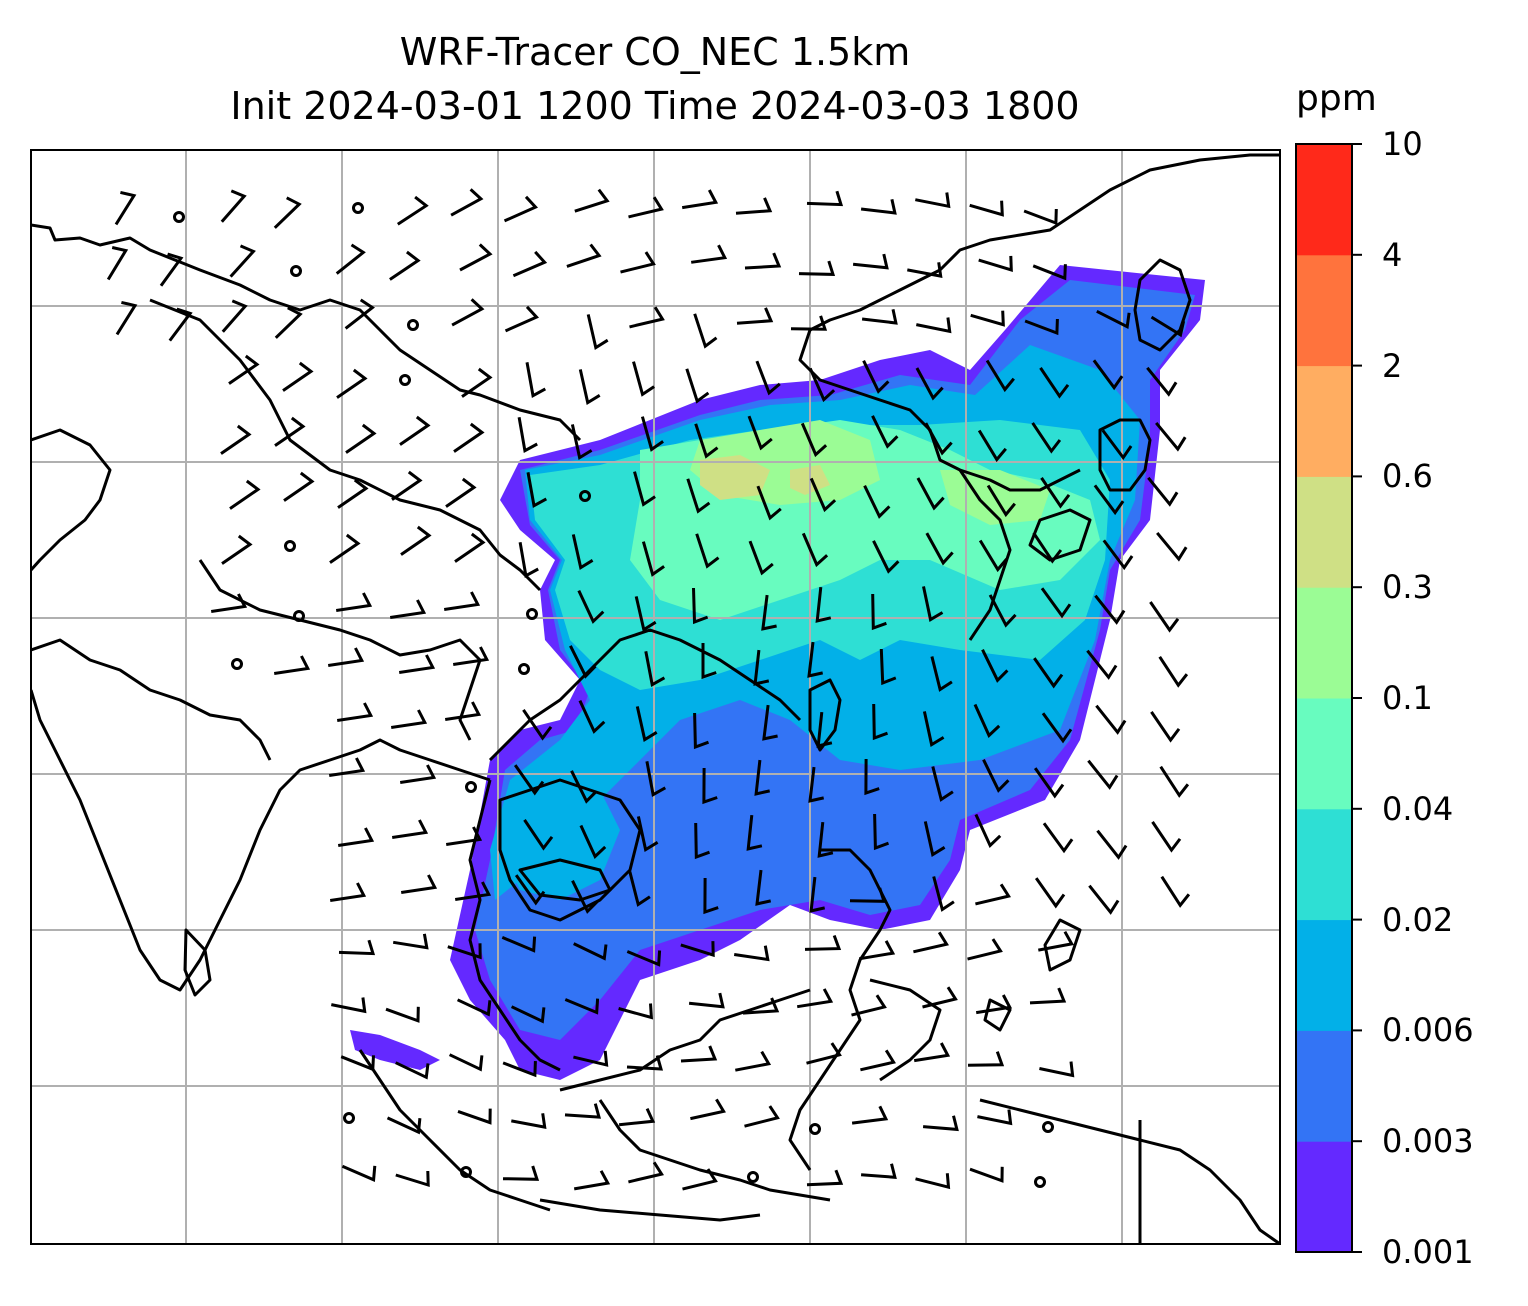  What do you see at coordinates (1428, 1141) in the screenshot?
I see `colorbar-tick-label: 0.003` at bounding box center [1428, 1141].